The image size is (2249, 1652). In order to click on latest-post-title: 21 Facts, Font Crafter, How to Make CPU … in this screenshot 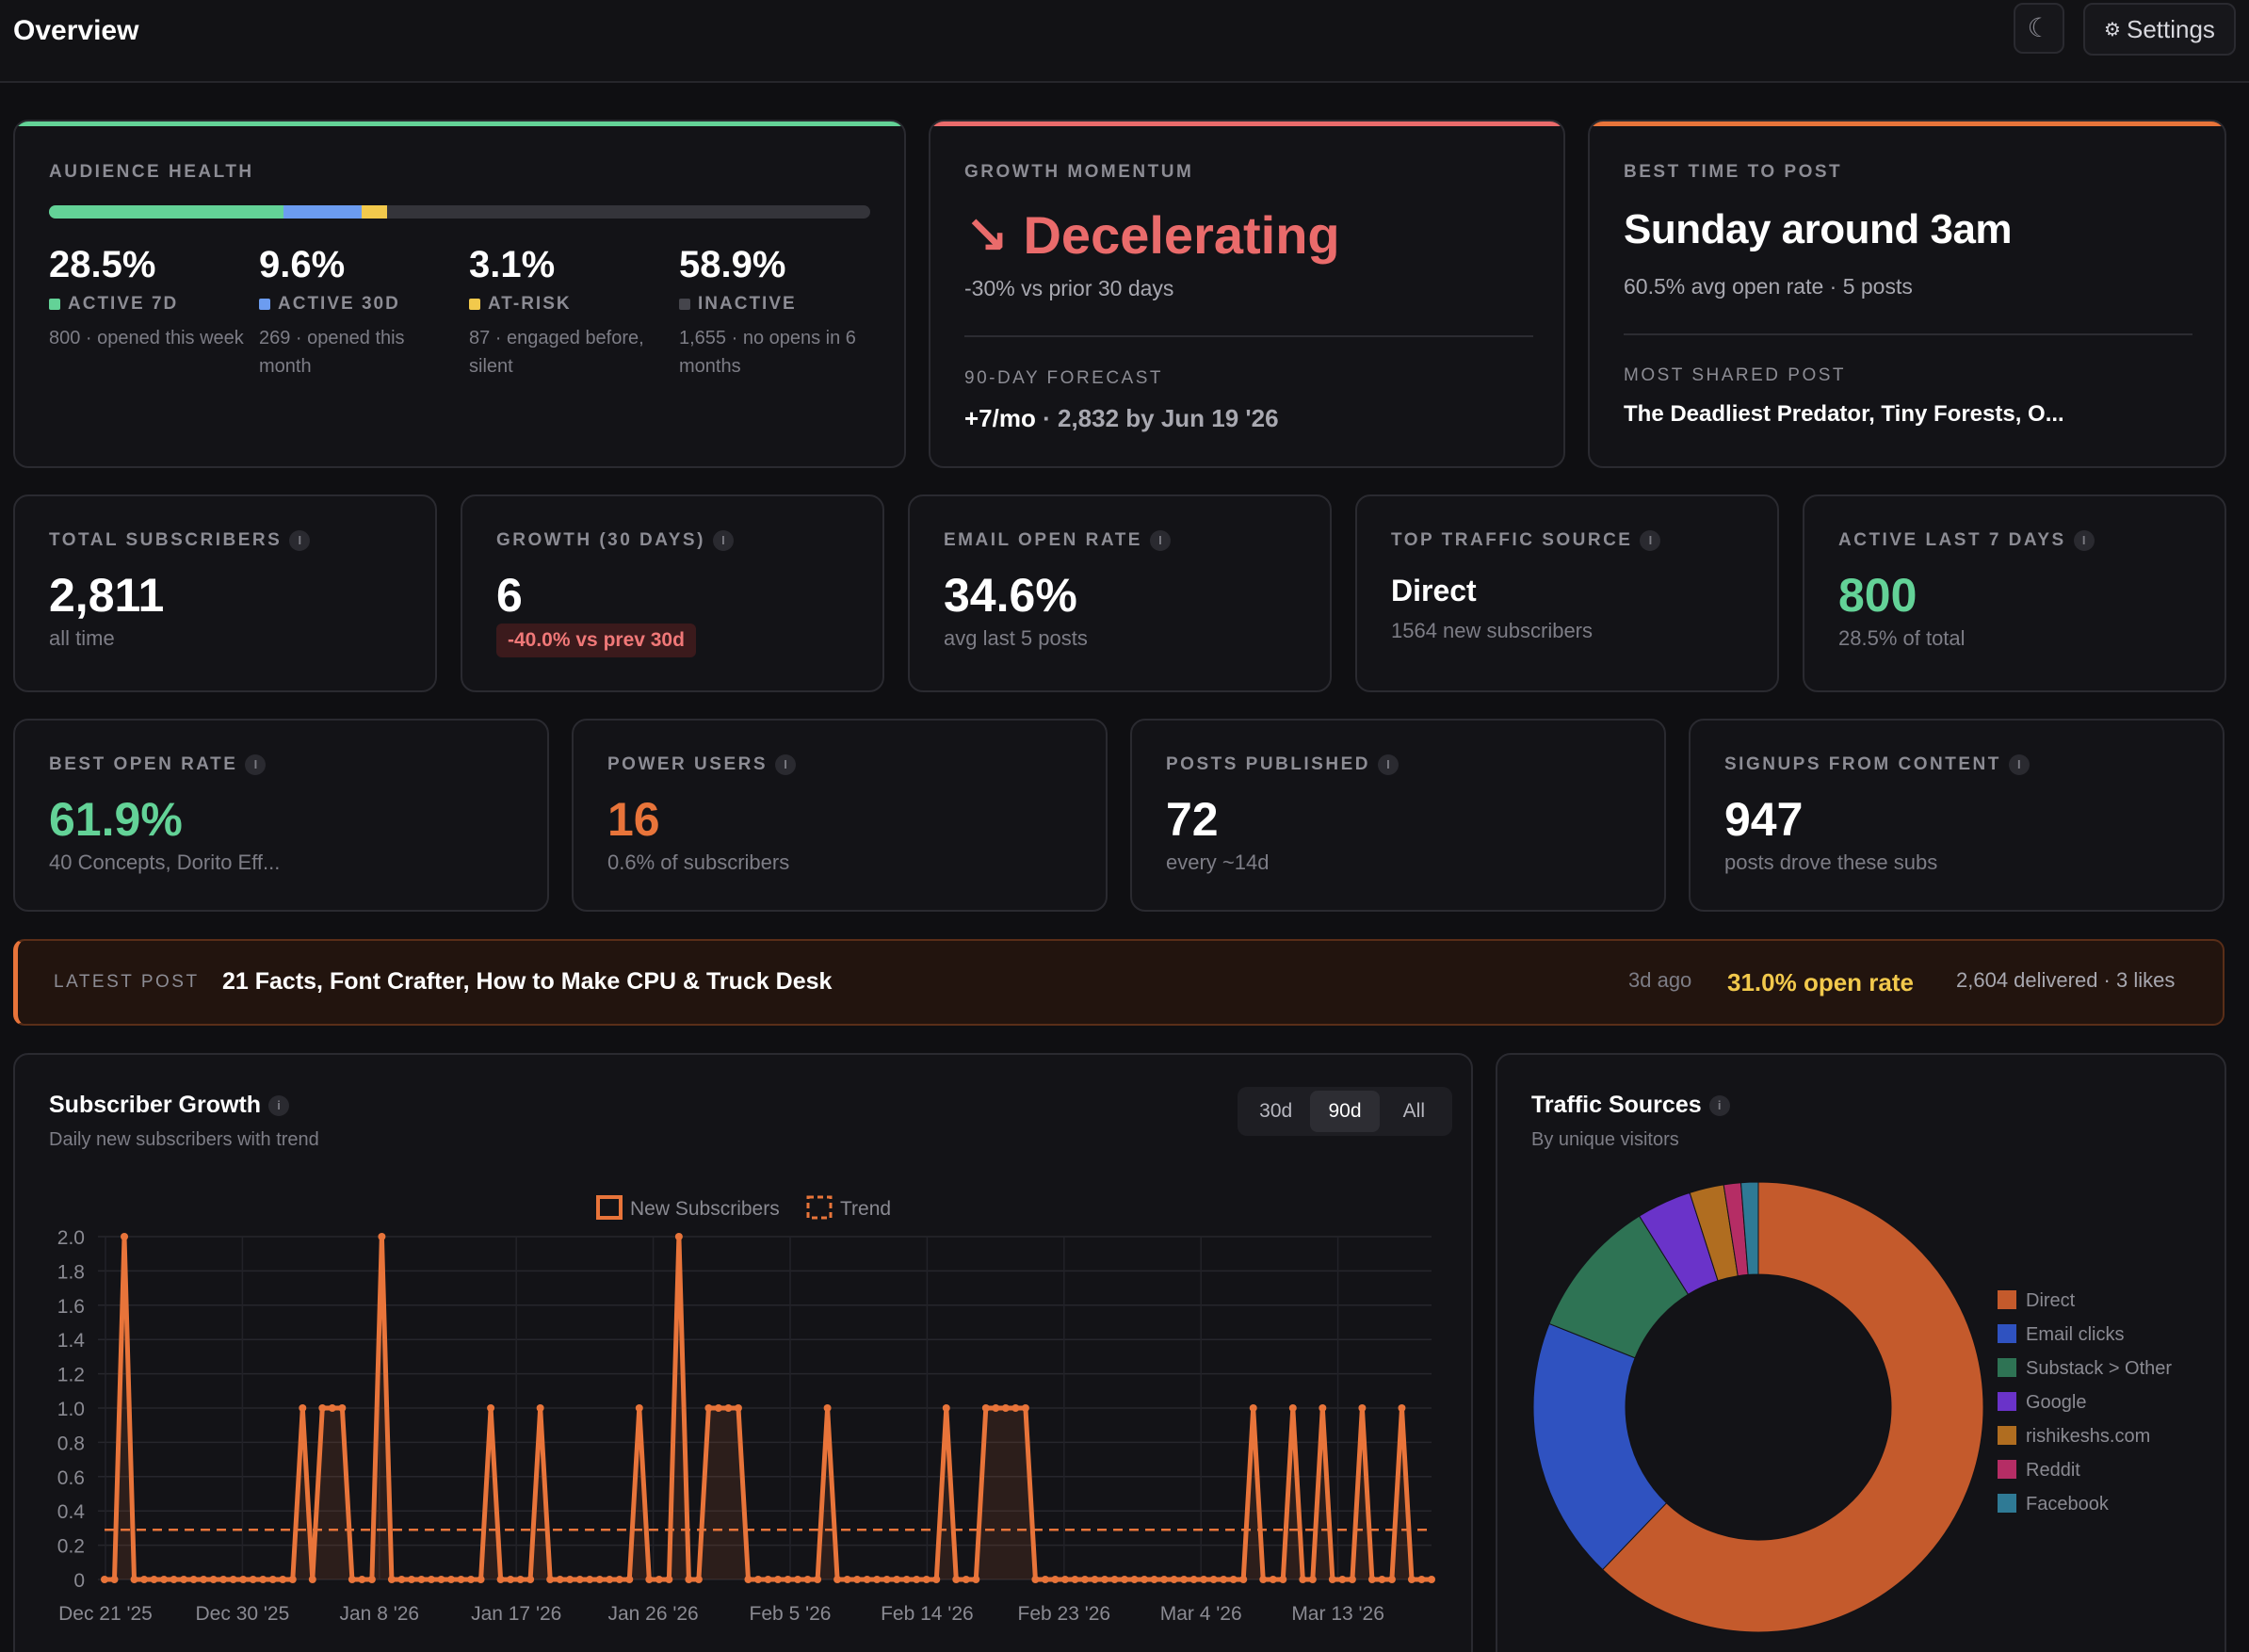, I will do `click(527, 981)`.